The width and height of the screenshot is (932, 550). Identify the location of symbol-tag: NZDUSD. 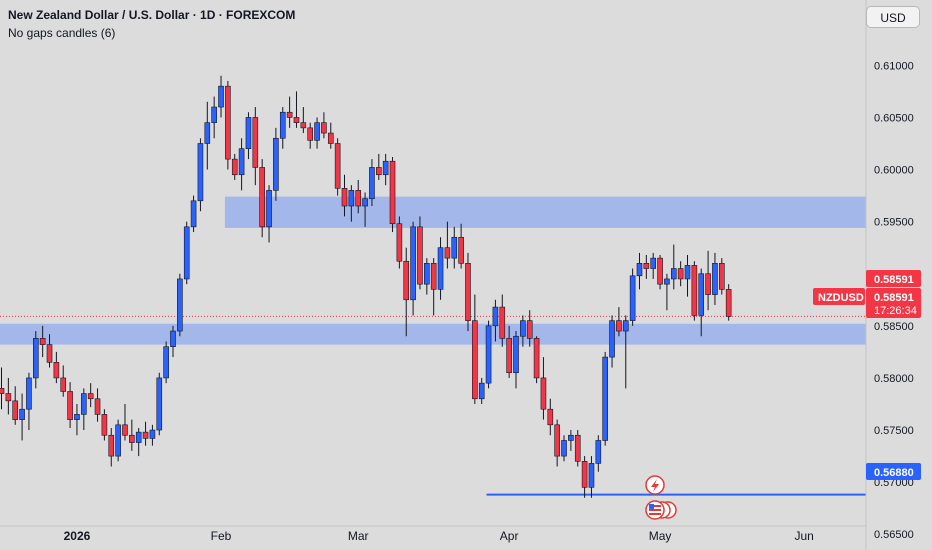
(839, 296).